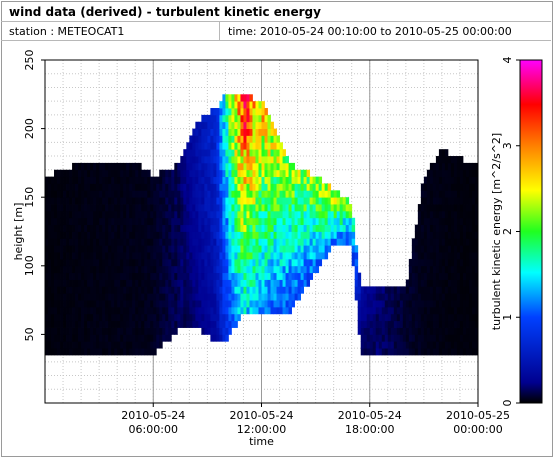  What do you see at coordinates (507, 60) in the screenshot?
I see `colorbar-tick-label: 4` at bounding box center [507, 60].